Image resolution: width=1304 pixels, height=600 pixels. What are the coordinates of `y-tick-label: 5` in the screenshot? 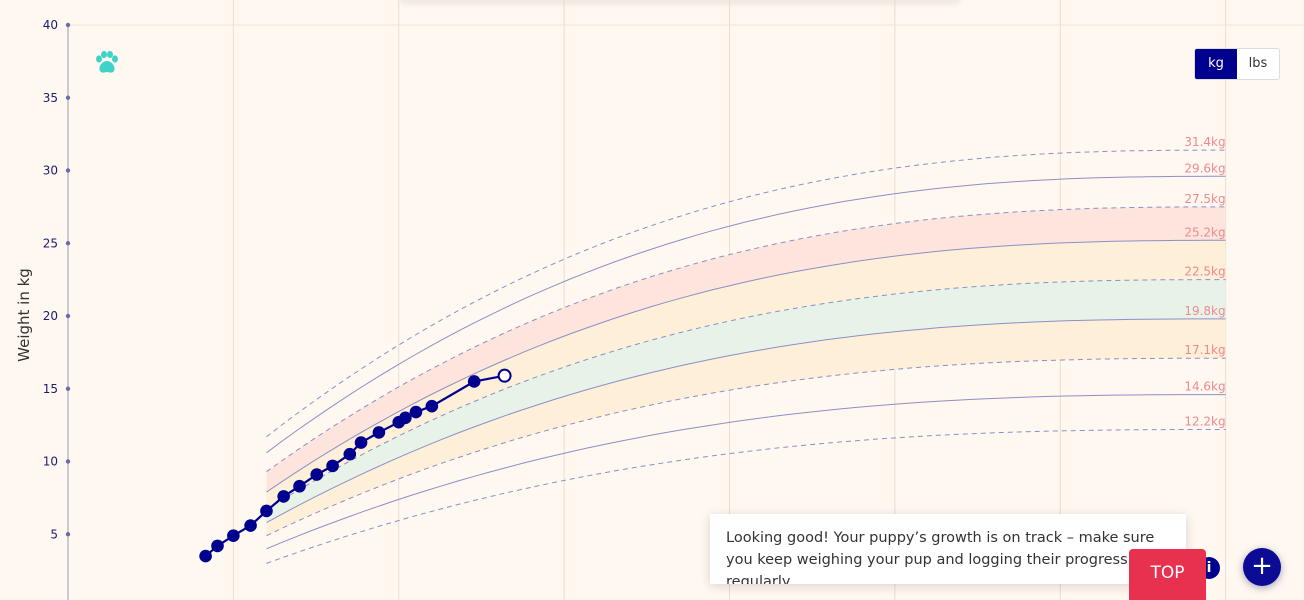 It's located at (54, 534).